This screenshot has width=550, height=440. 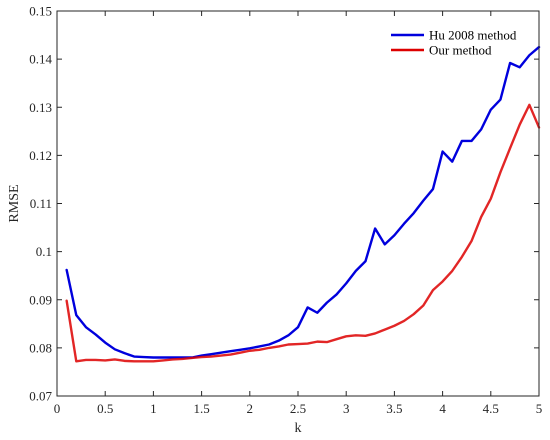 I want to click on legend-label: Our method, so click(x=460, y=50).